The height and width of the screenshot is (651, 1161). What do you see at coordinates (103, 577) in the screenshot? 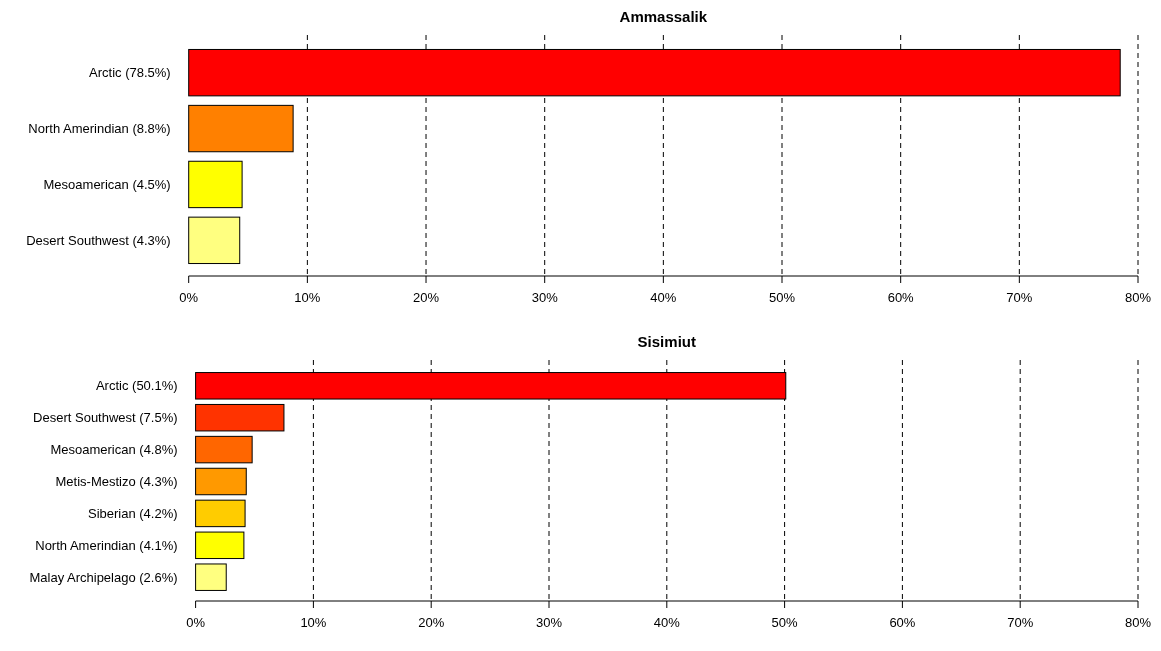
I see `y-tick-label: Malay Archipelago (2.6%)` at bounding box center [103, 577].